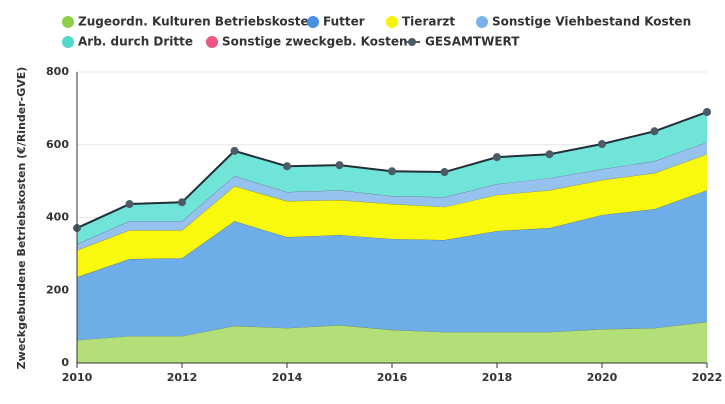 This screenshot has height=404, width=725. I want to click on y-tick-label: 200, so click(57, 289).